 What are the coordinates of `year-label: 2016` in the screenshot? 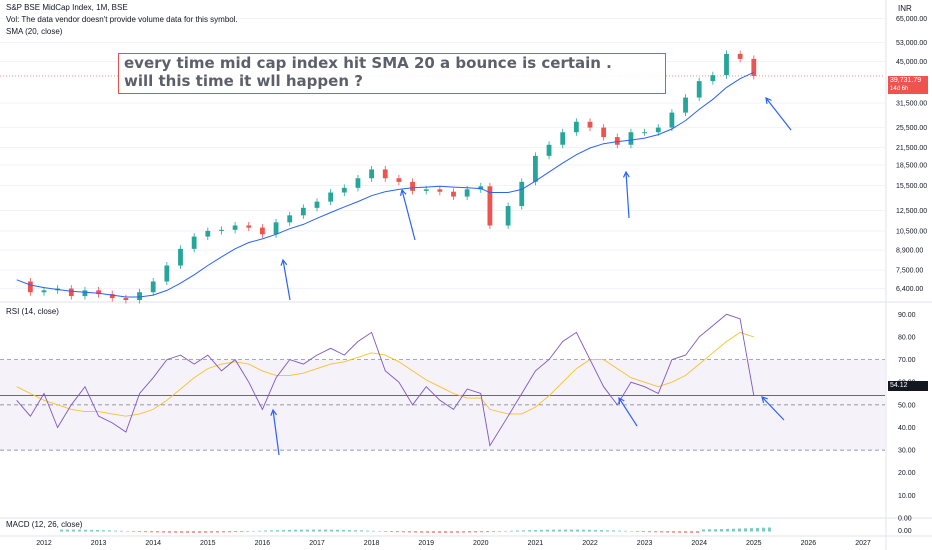 It's located at (263, 543).